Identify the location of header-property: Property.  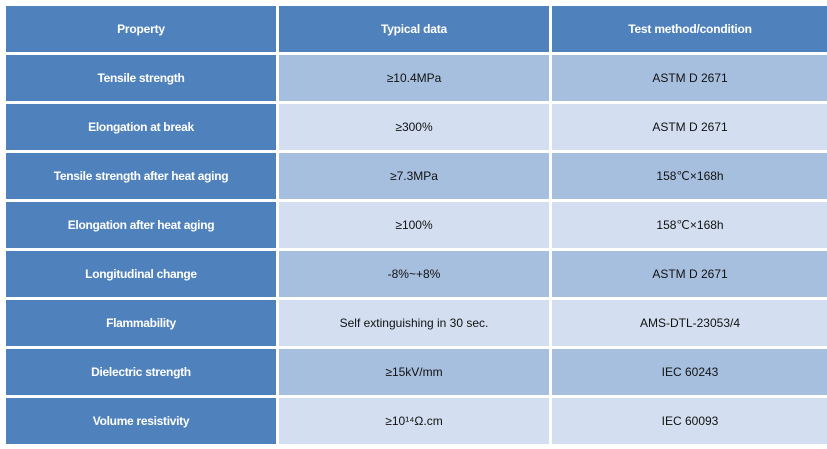
(141, 29).